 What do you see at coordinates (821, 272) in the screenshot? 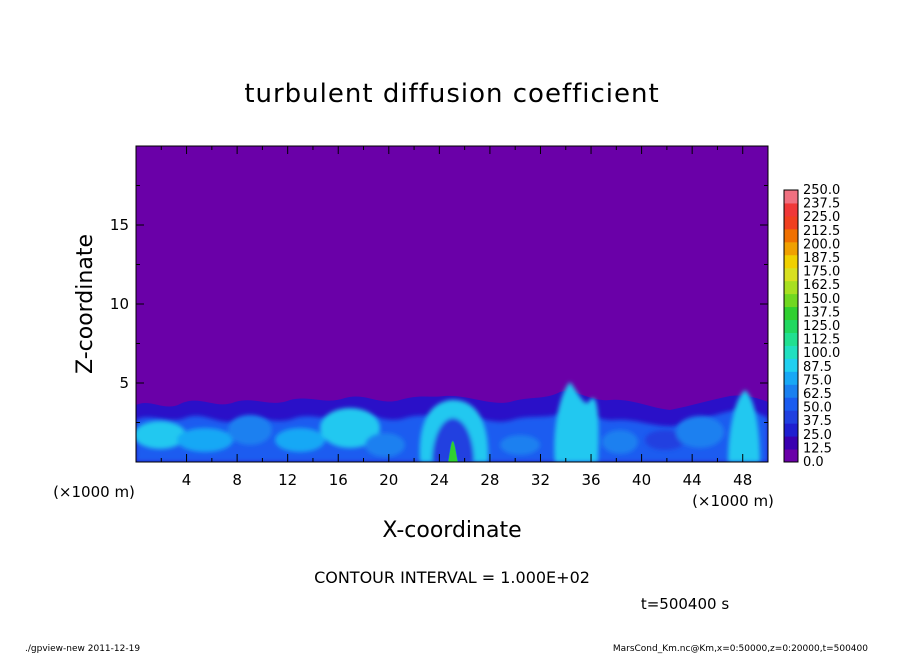
I see `colorbar-level-label: 175.0` at bounding box center [821, 272].